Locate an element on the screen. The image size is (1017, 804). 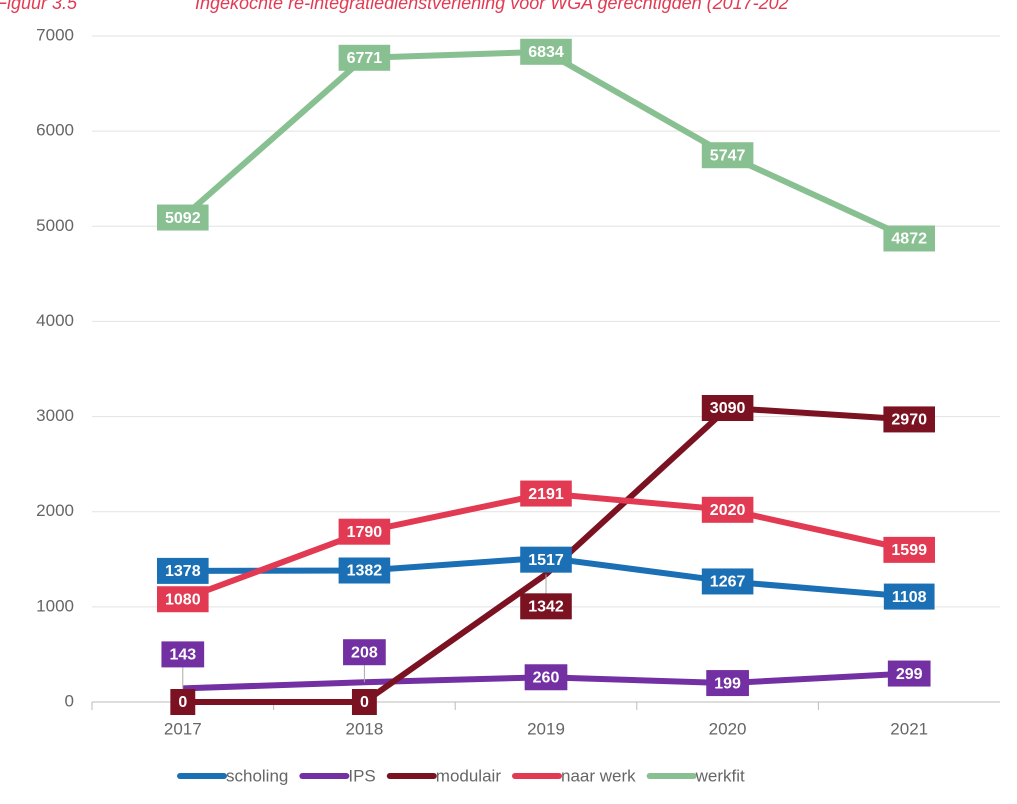
data-label: 208 is located at coordinates (364, 661).